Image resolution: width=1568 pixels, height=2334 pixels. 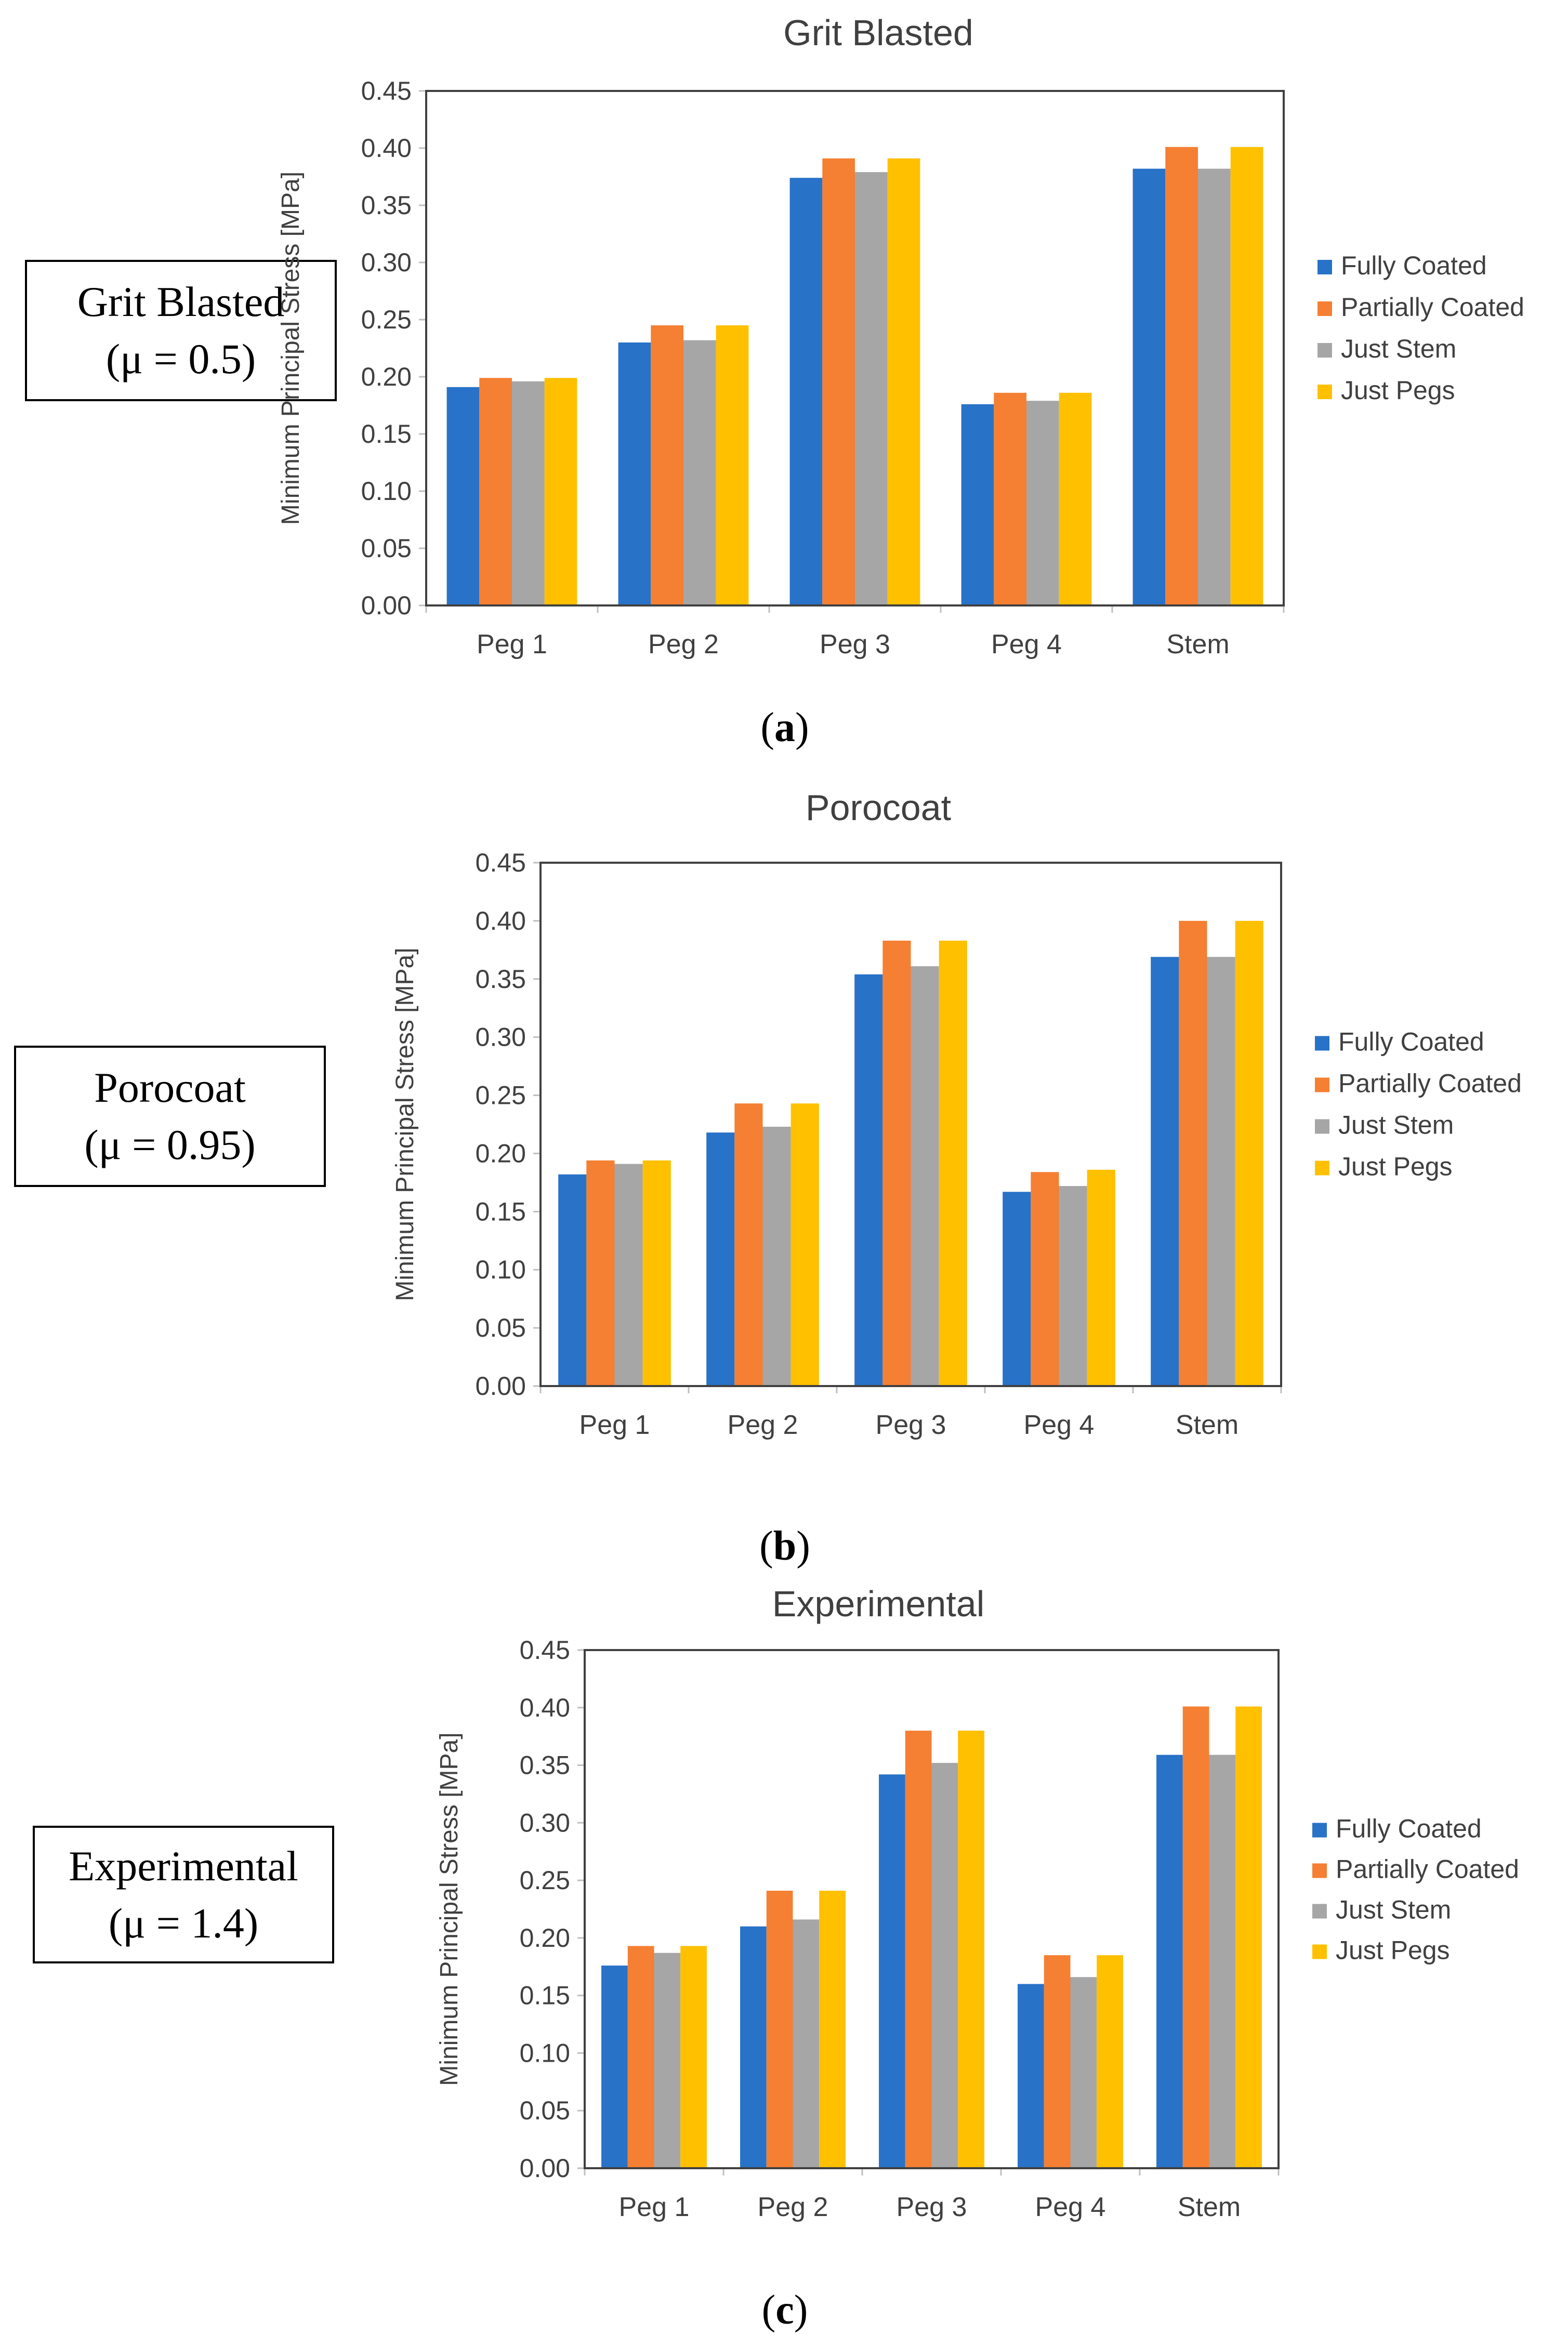 What do you see at coordinates (170, 1117) in the screenshot?
I see `condition-box: Porocoat (μ = 0.95)` at bounding box center [170, 1117].